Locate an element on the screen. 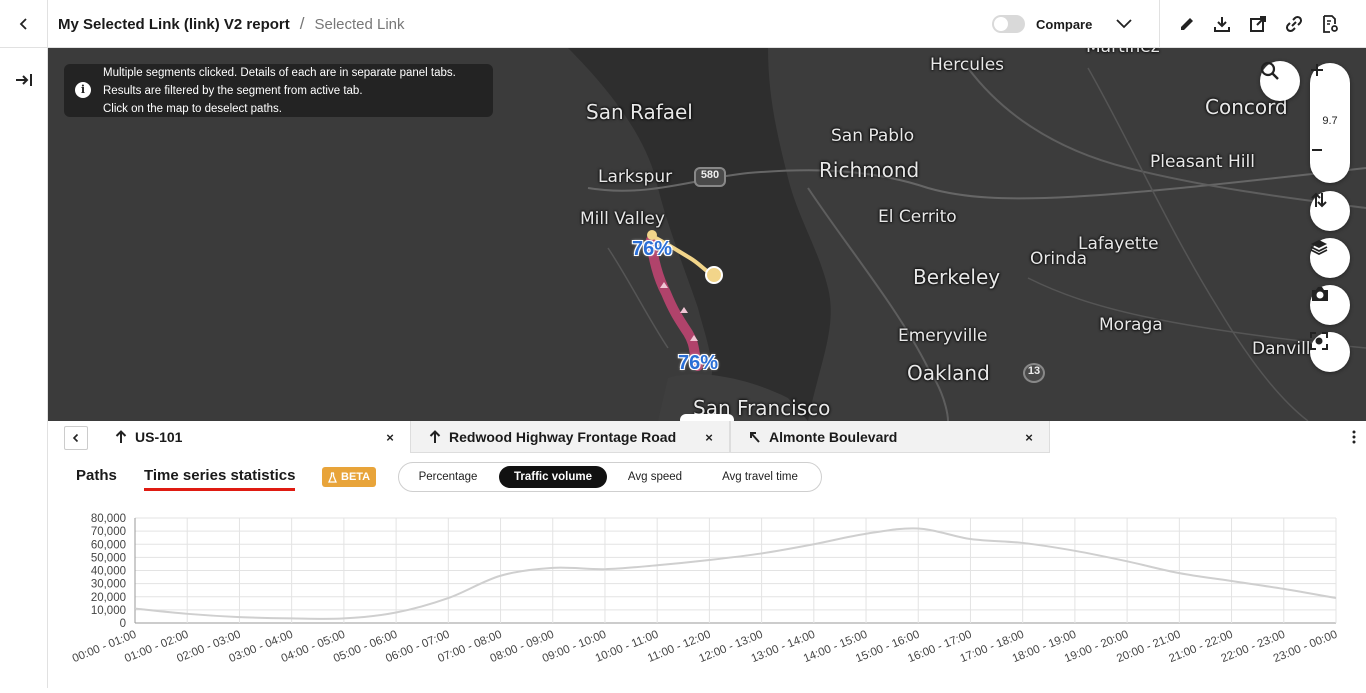 This screenshot has height=693, width=1366. y-tick-label: 50,000 is located at coordinates (108, 558).